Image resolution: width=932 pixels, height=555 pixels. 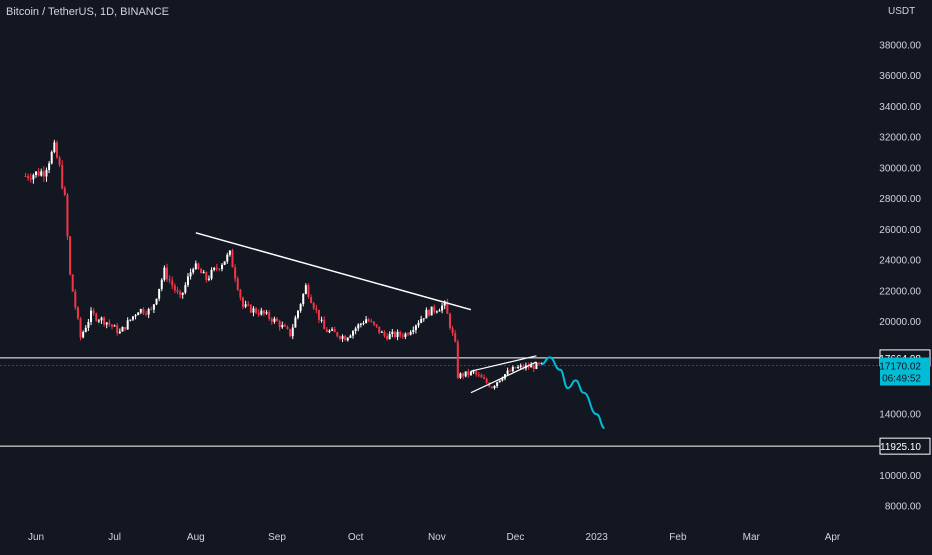 I want to click on x-tick-label: Aug, so click(x=196, y=537).